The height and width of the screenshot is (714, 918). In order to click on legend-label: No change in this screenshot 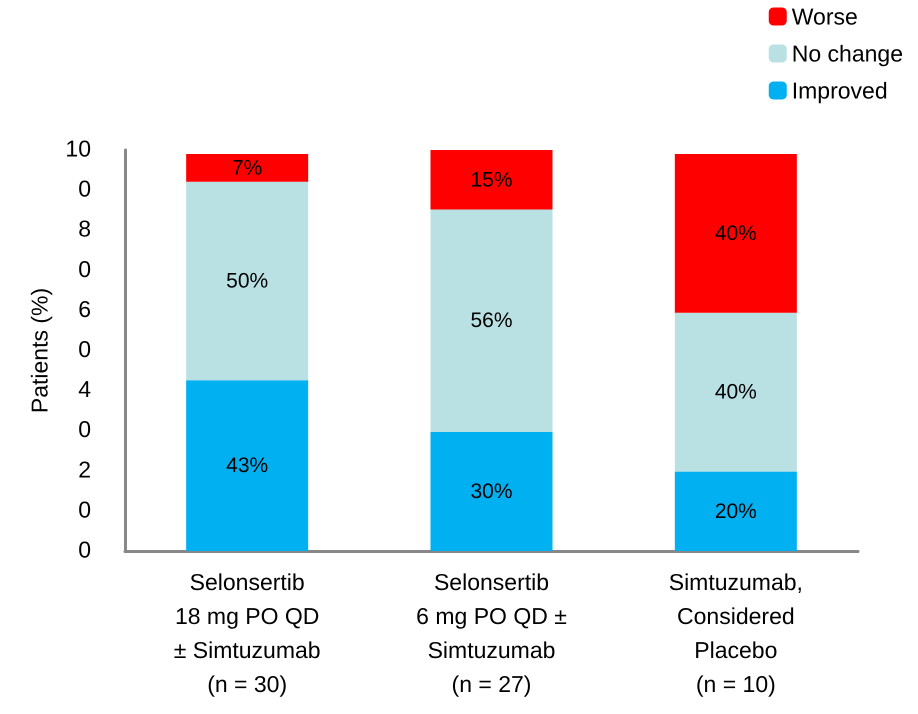, I will do `click(847, 53)`.